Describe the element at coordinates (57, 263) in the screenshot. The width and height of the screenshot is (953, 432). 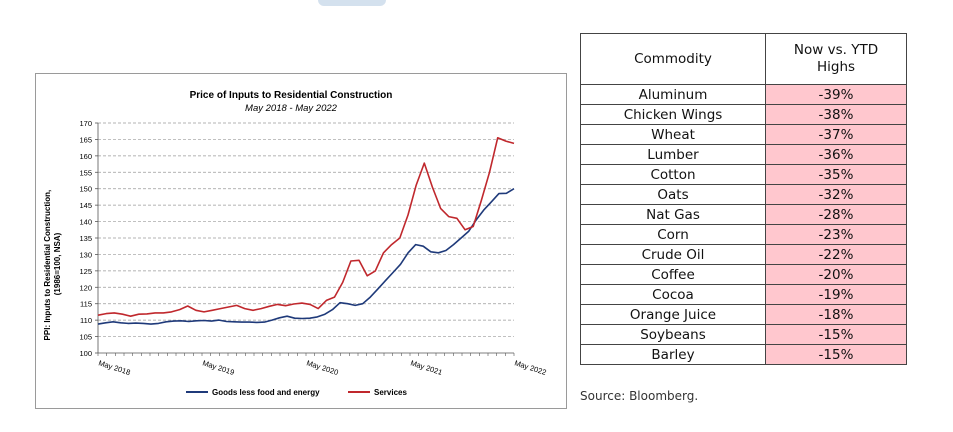
I see `y-axis-label-line-2: (1986=100, NSA)` at that location.